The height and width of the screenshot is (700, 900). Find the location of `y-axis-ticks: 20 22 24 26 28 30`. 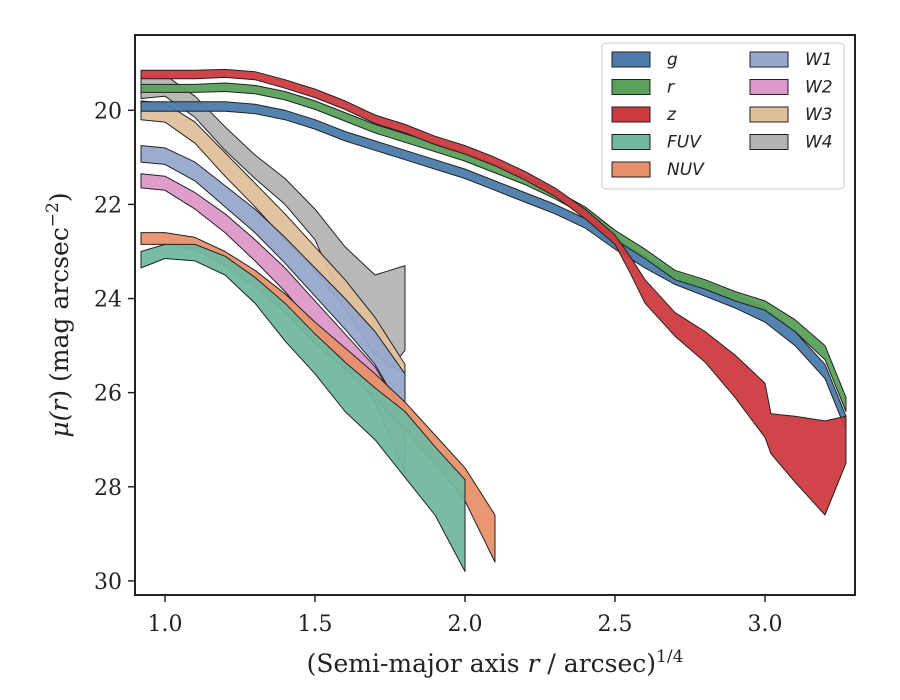

y-axis-ticks: 20 22 24 26 28 30 is located at coordinates (114, 347).